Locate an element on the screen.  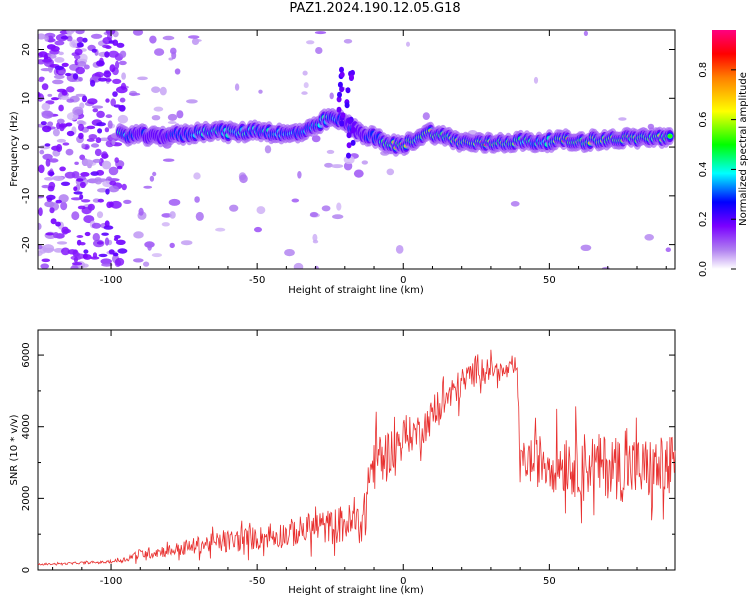
y-tick-label: 20 is located at coordinates (26, 49).